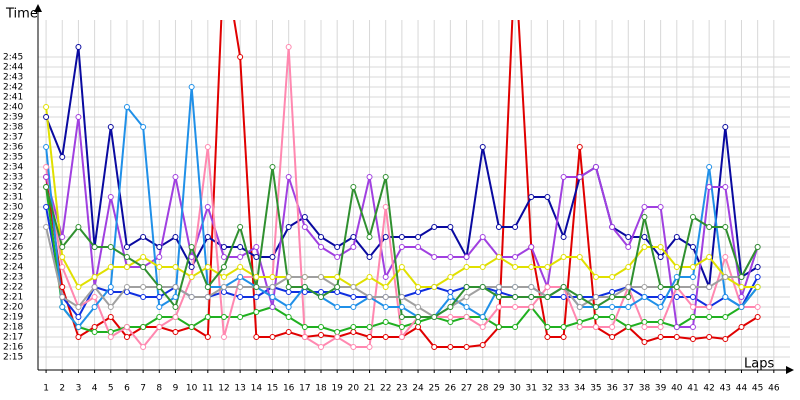 Image resolution: width=800 pixels, height=400 pixels. Describe the element at coordinates (677, 389) in the screenshot. I see `x-tick-label: 40` at that location.